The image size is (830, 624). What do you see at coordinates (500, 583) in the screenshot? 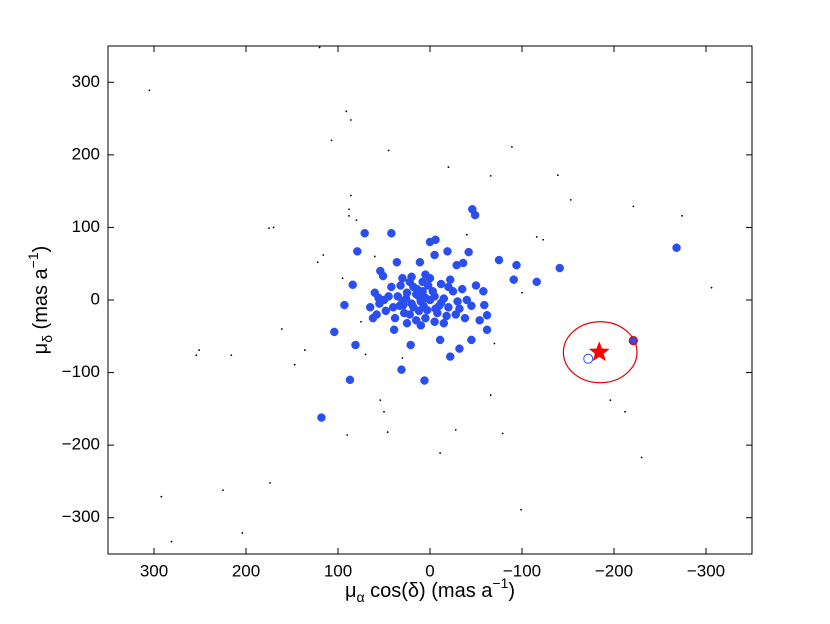
I see `x-label-part: −1` at bounding box center [500, 583].